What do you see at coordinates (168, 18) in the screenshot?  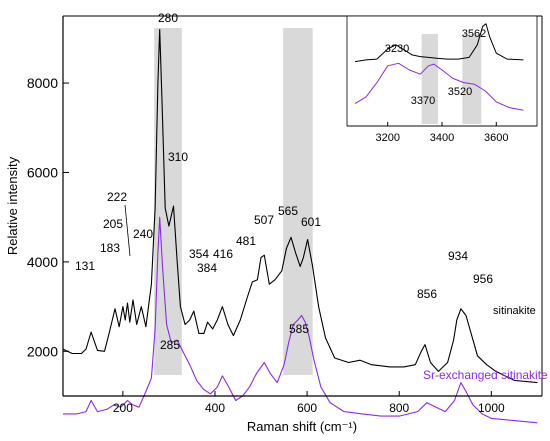 I see `peak-label: 280` at bounding box center [168, 18].